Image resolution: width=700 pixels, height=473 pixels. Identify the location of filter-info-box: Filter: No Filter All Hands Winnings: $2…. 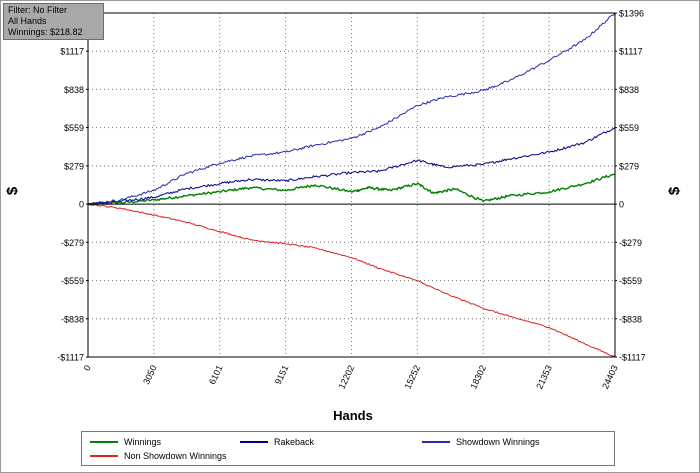
(53, 21).